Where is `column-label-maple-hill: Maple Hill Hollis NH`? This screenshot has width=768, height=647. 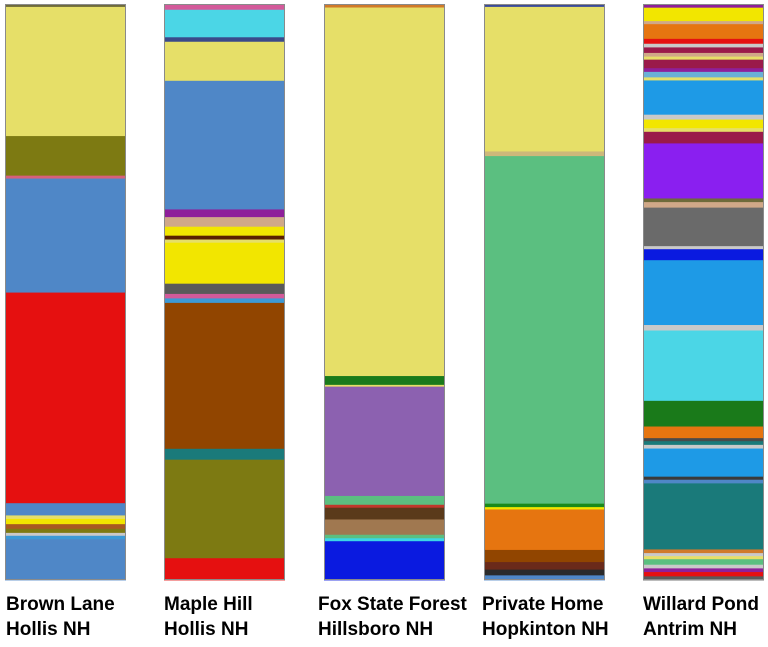
column-label-maple-hill: Maple Hill Hollis NH is located at coordinates (208, 617).